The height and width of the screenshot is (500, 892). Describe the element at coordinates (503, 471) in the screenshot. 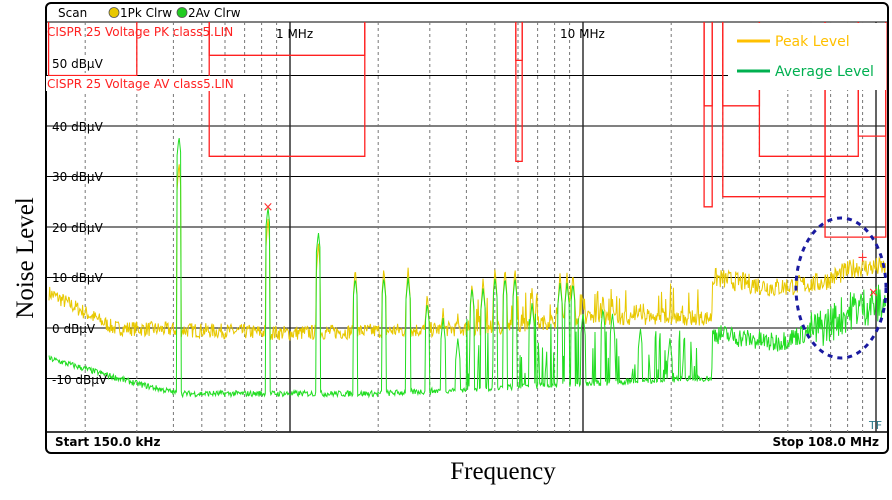

I see `x-axis-label: Frequency` at that location.